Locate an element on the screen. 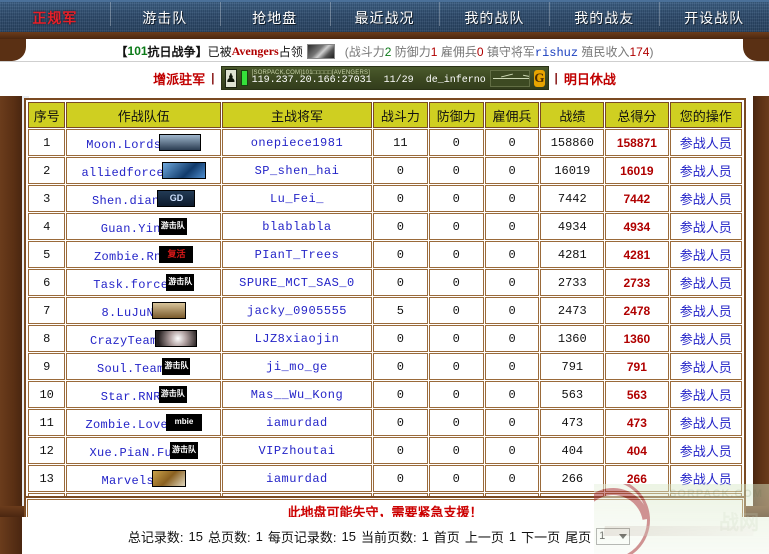 The image size is (769, 554). cell-general: SP_shen_hai is located at coordinates (297, 170).